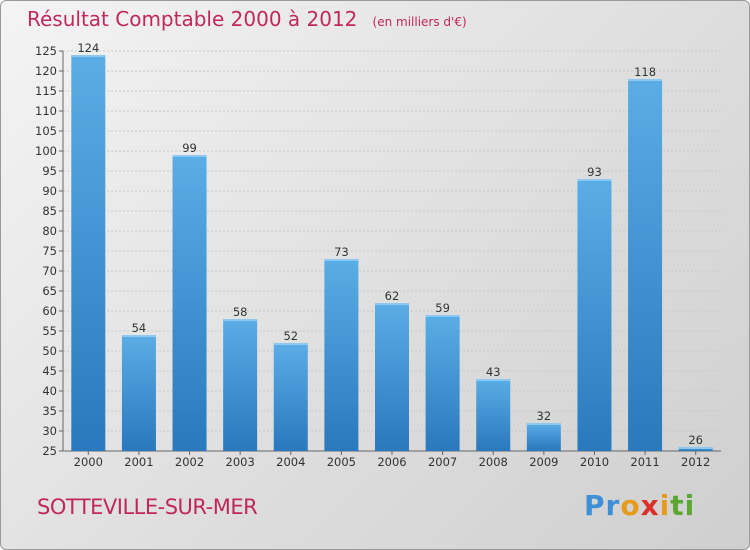 This screenshot has height=550, width=750. What do you see at coordinates (240, 385) in the screenshot?
I see `bar-2003` at bounding box center [240, 385].